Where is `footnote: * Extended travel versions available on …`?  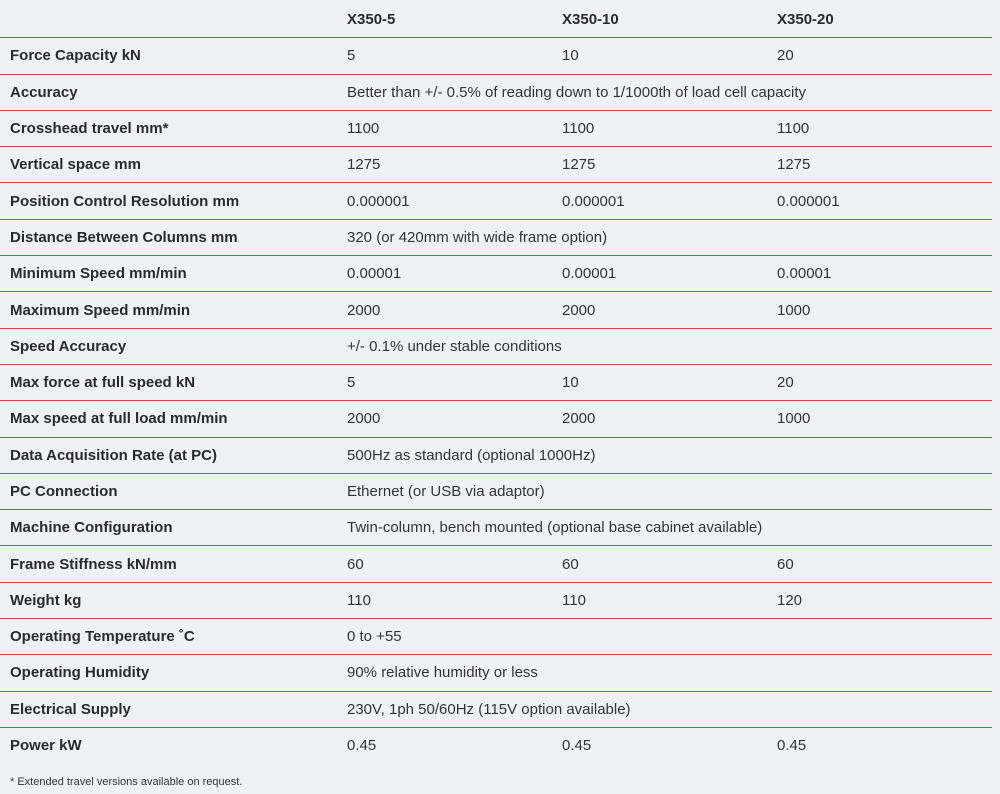
footnote: * Extended travel versions available on … is located at coordinates (126, 782).